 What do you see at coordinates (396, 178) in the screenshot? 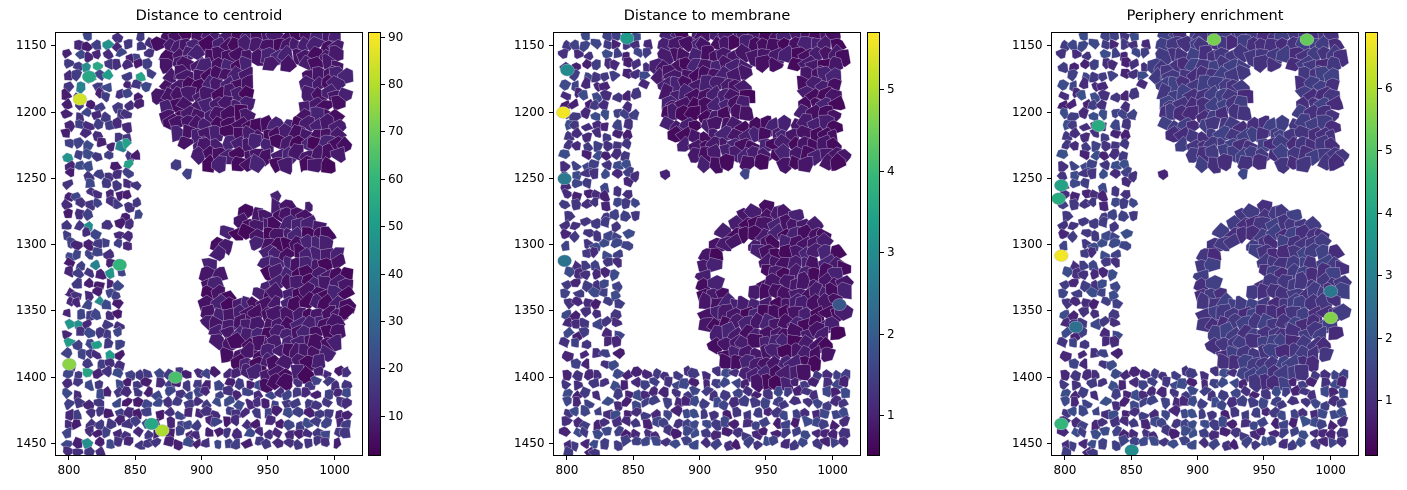
I see `colorbar-tick-label: 60` at bounding box center [396, 178].